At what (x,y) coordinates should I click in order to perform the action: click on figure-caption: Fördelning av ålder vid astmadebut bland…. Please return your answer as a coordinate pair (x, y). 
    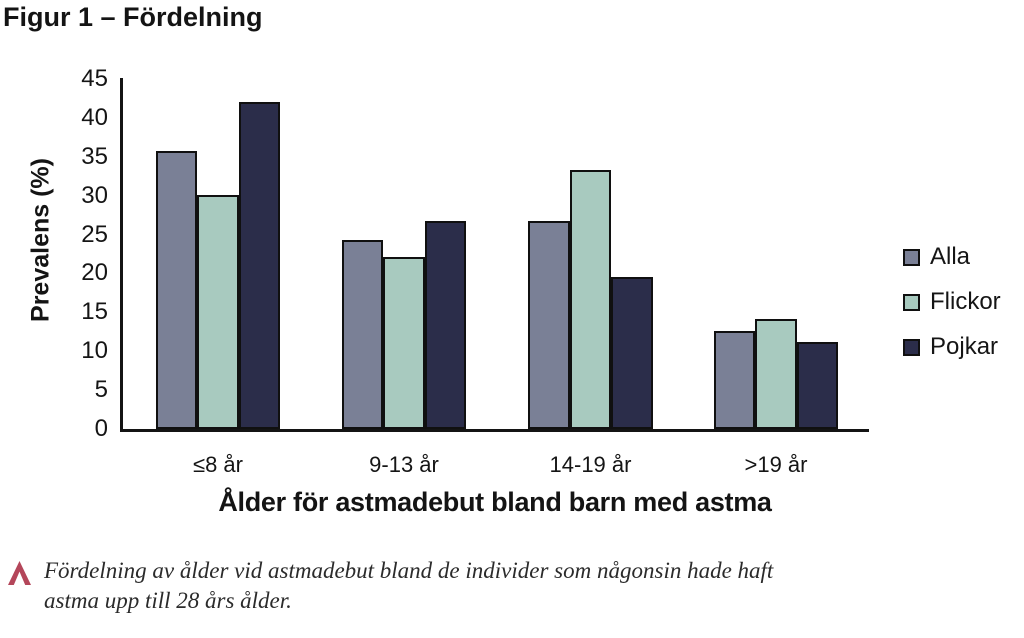
    Looking at the image, I should click on (390, 586).